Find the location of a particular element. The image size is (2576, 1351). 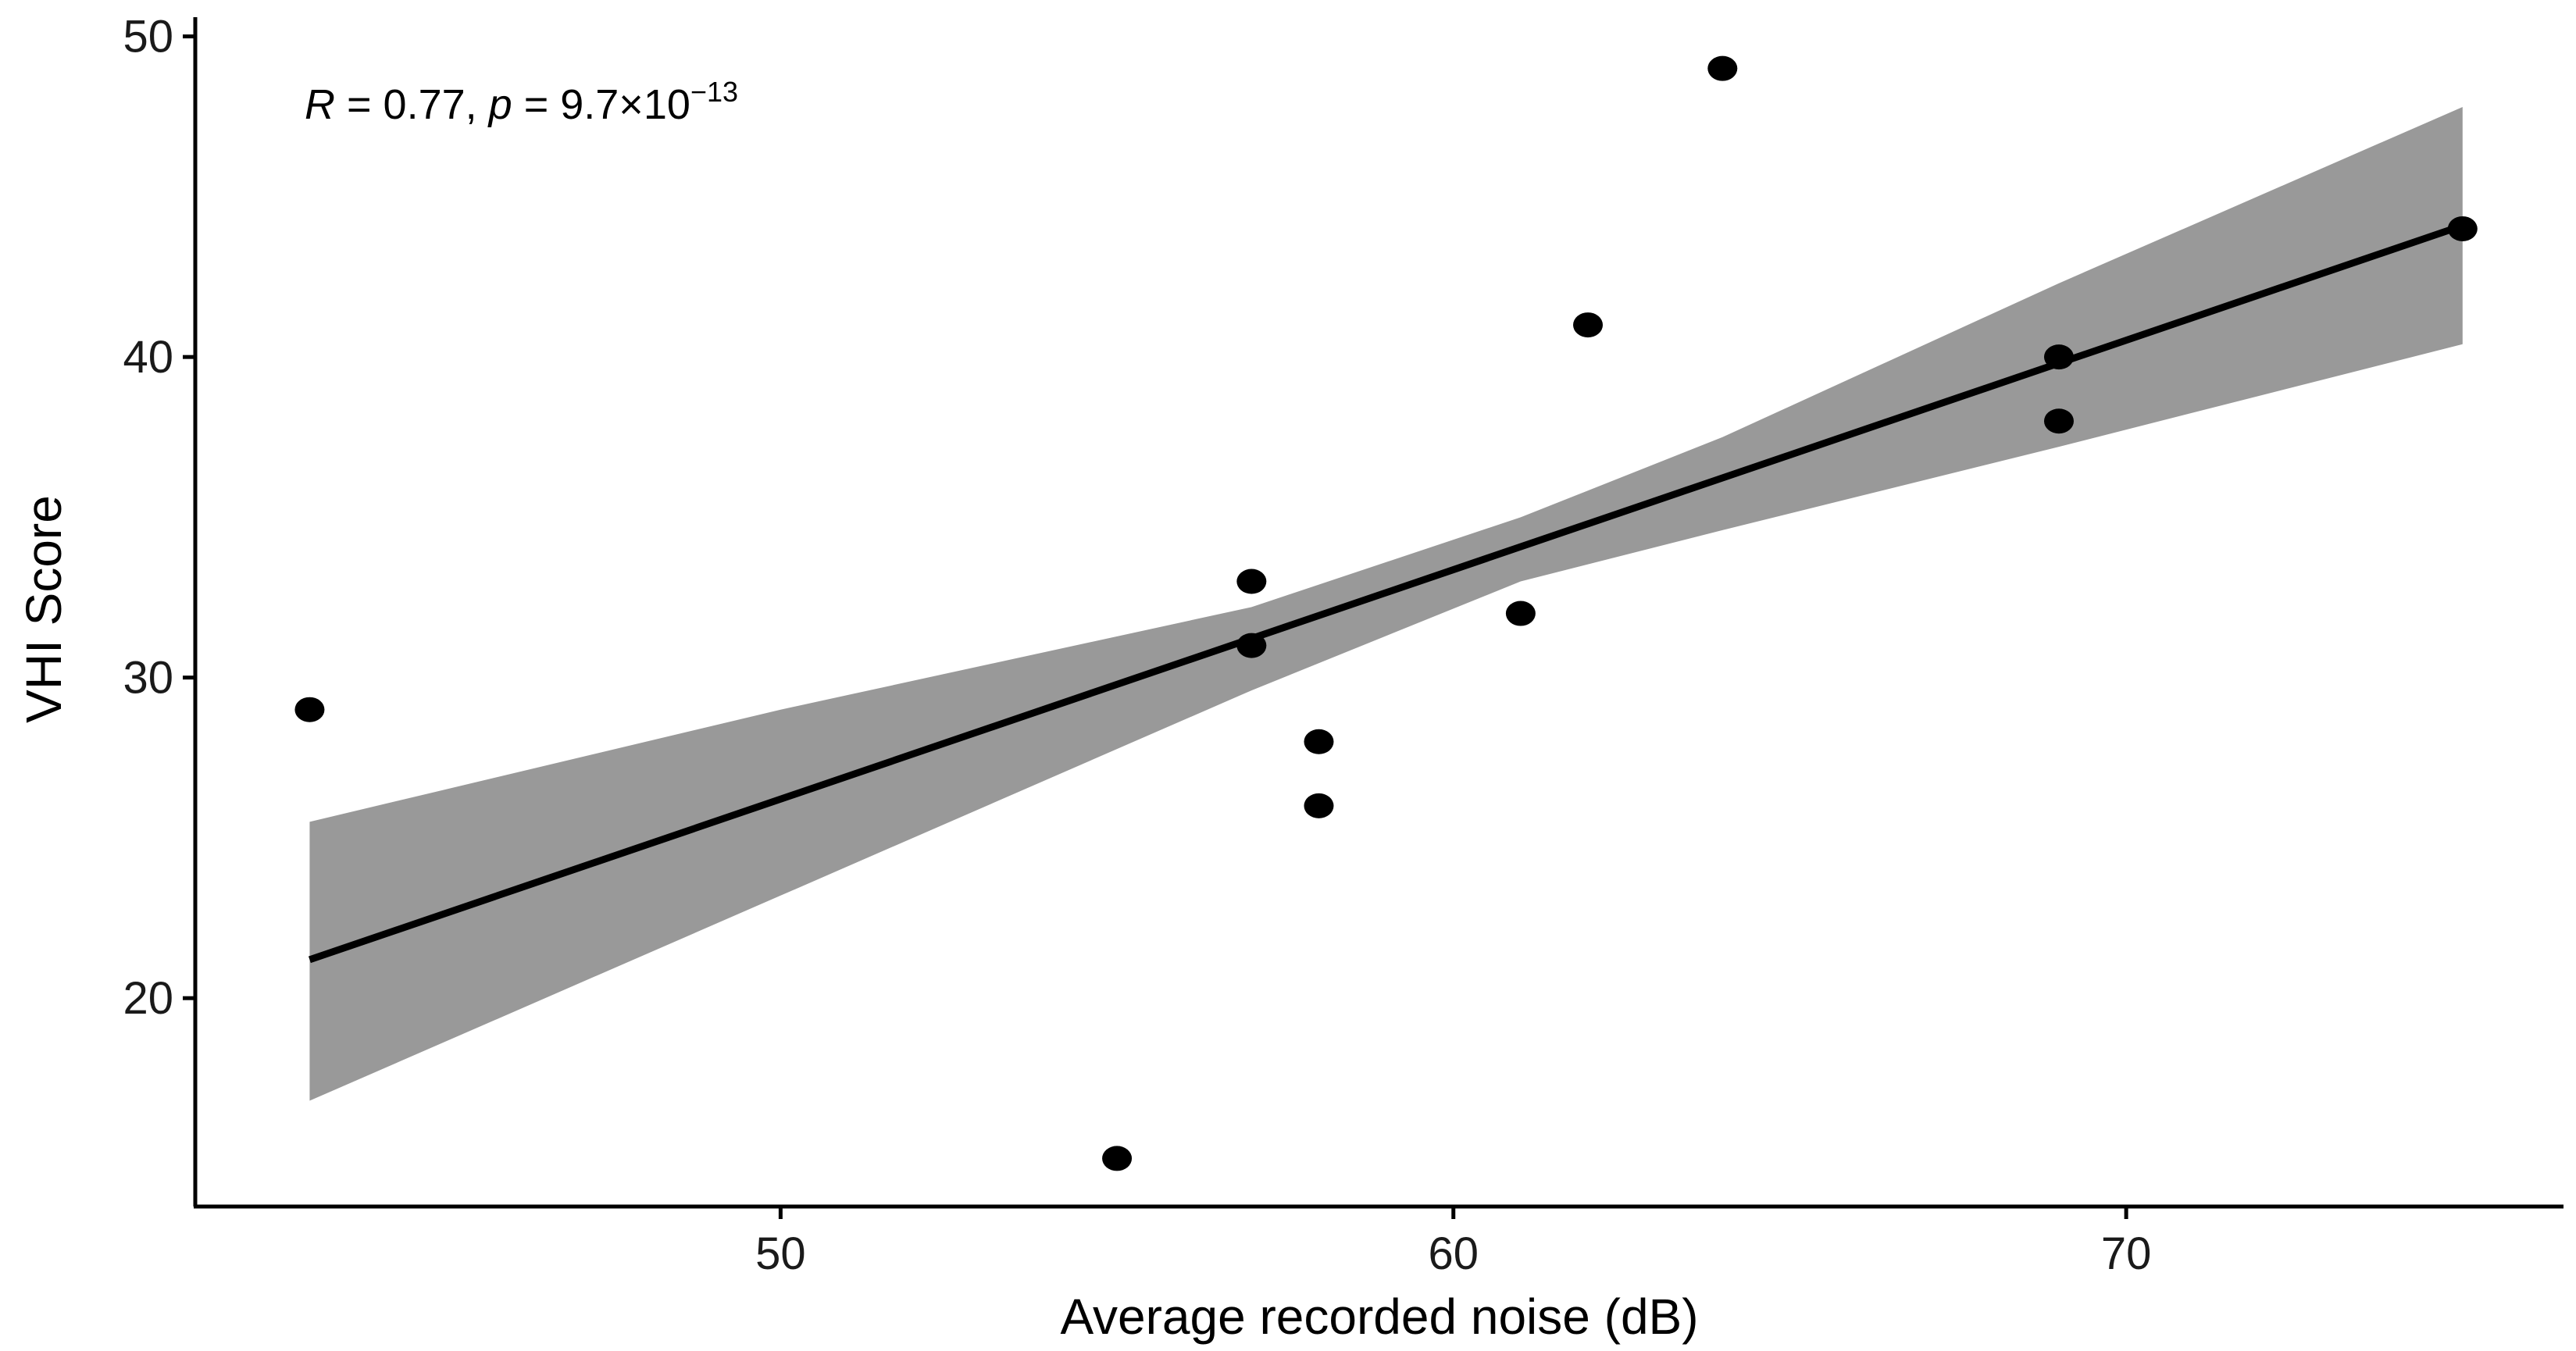

x-tick-label-50: 50 is located at coordinates (780, 1254).